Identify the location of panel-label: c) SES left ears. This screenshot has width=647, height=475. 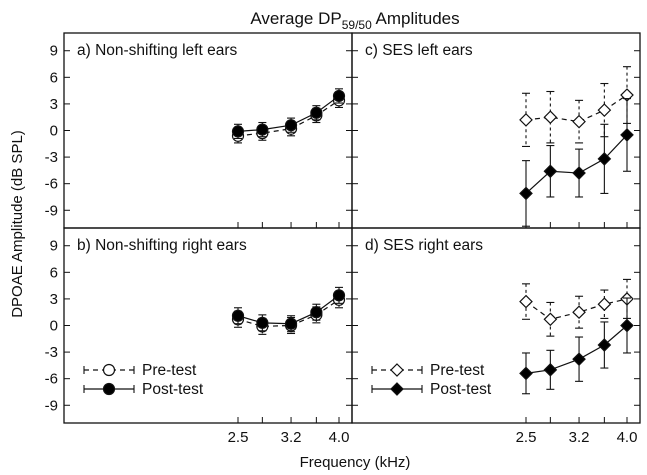
(419, 50).